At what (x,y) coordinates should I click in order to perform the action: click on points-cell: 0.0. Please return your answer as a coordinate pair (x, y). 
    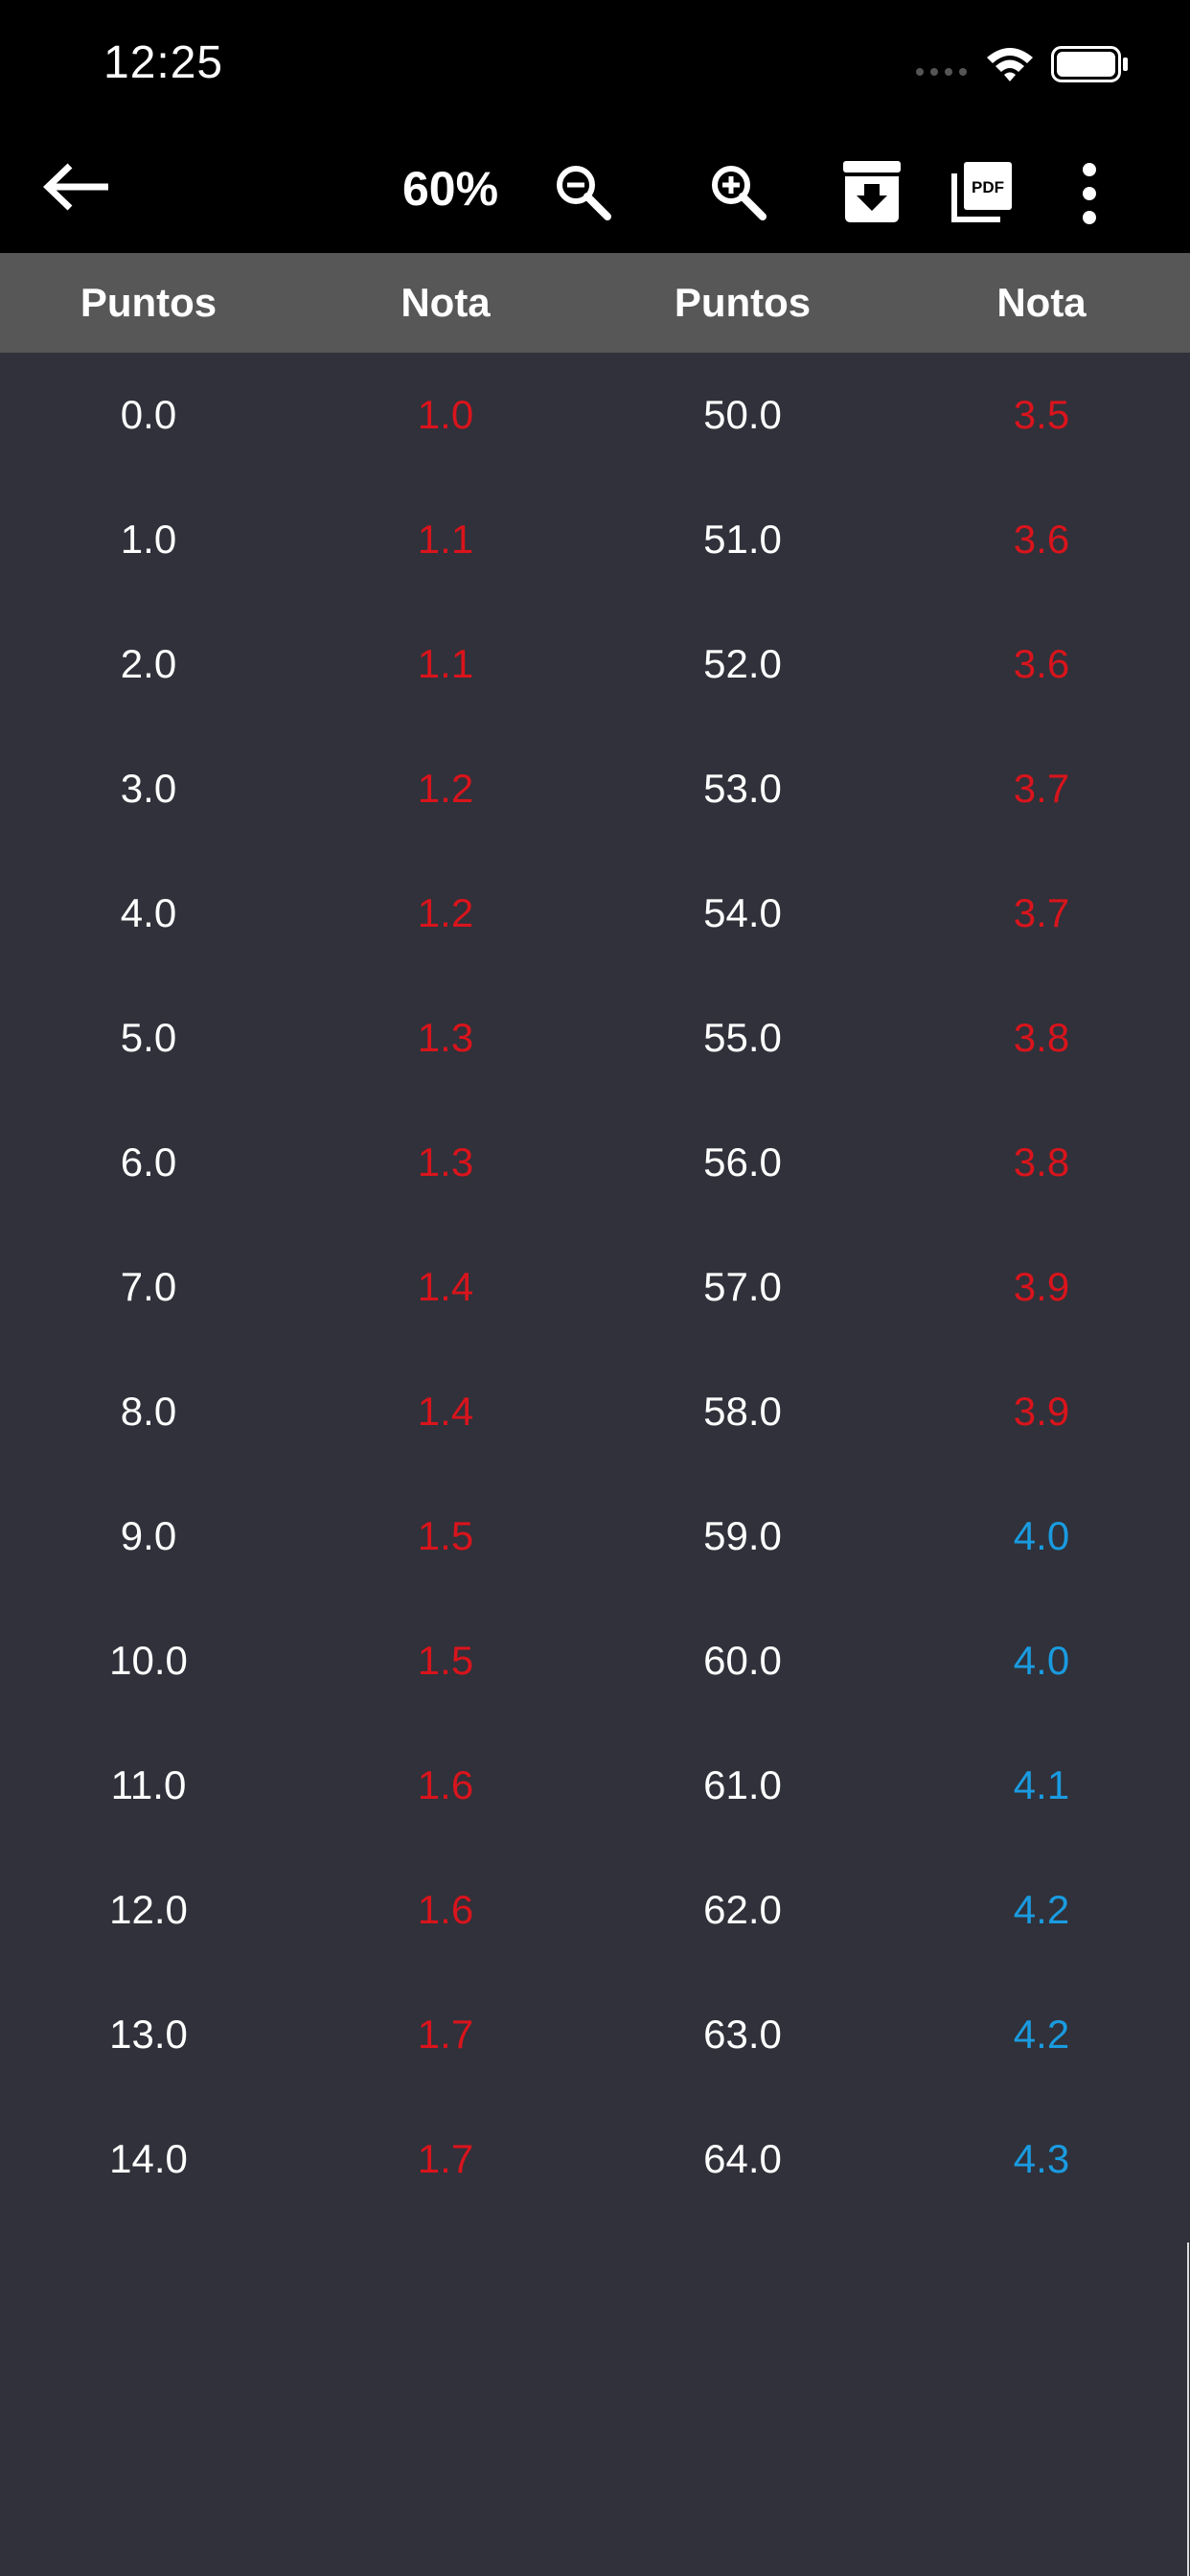
    Looking at the image, I should click on (148, 414).